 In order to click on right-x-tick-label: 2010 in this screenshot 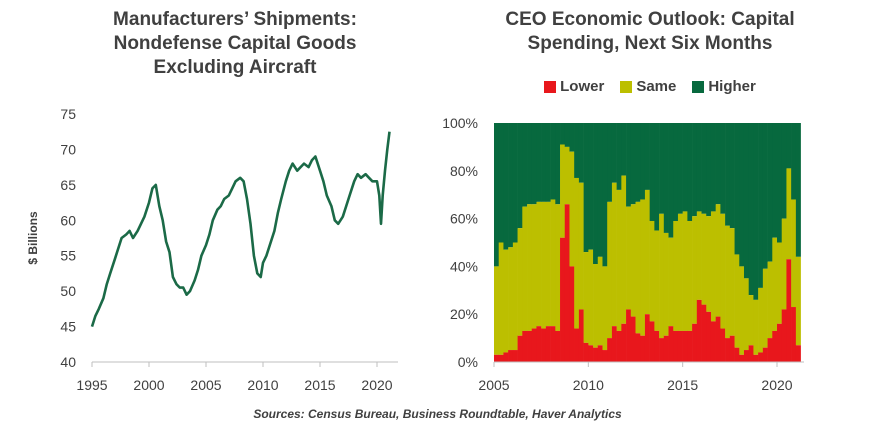, I will do `click(588, 385)`.